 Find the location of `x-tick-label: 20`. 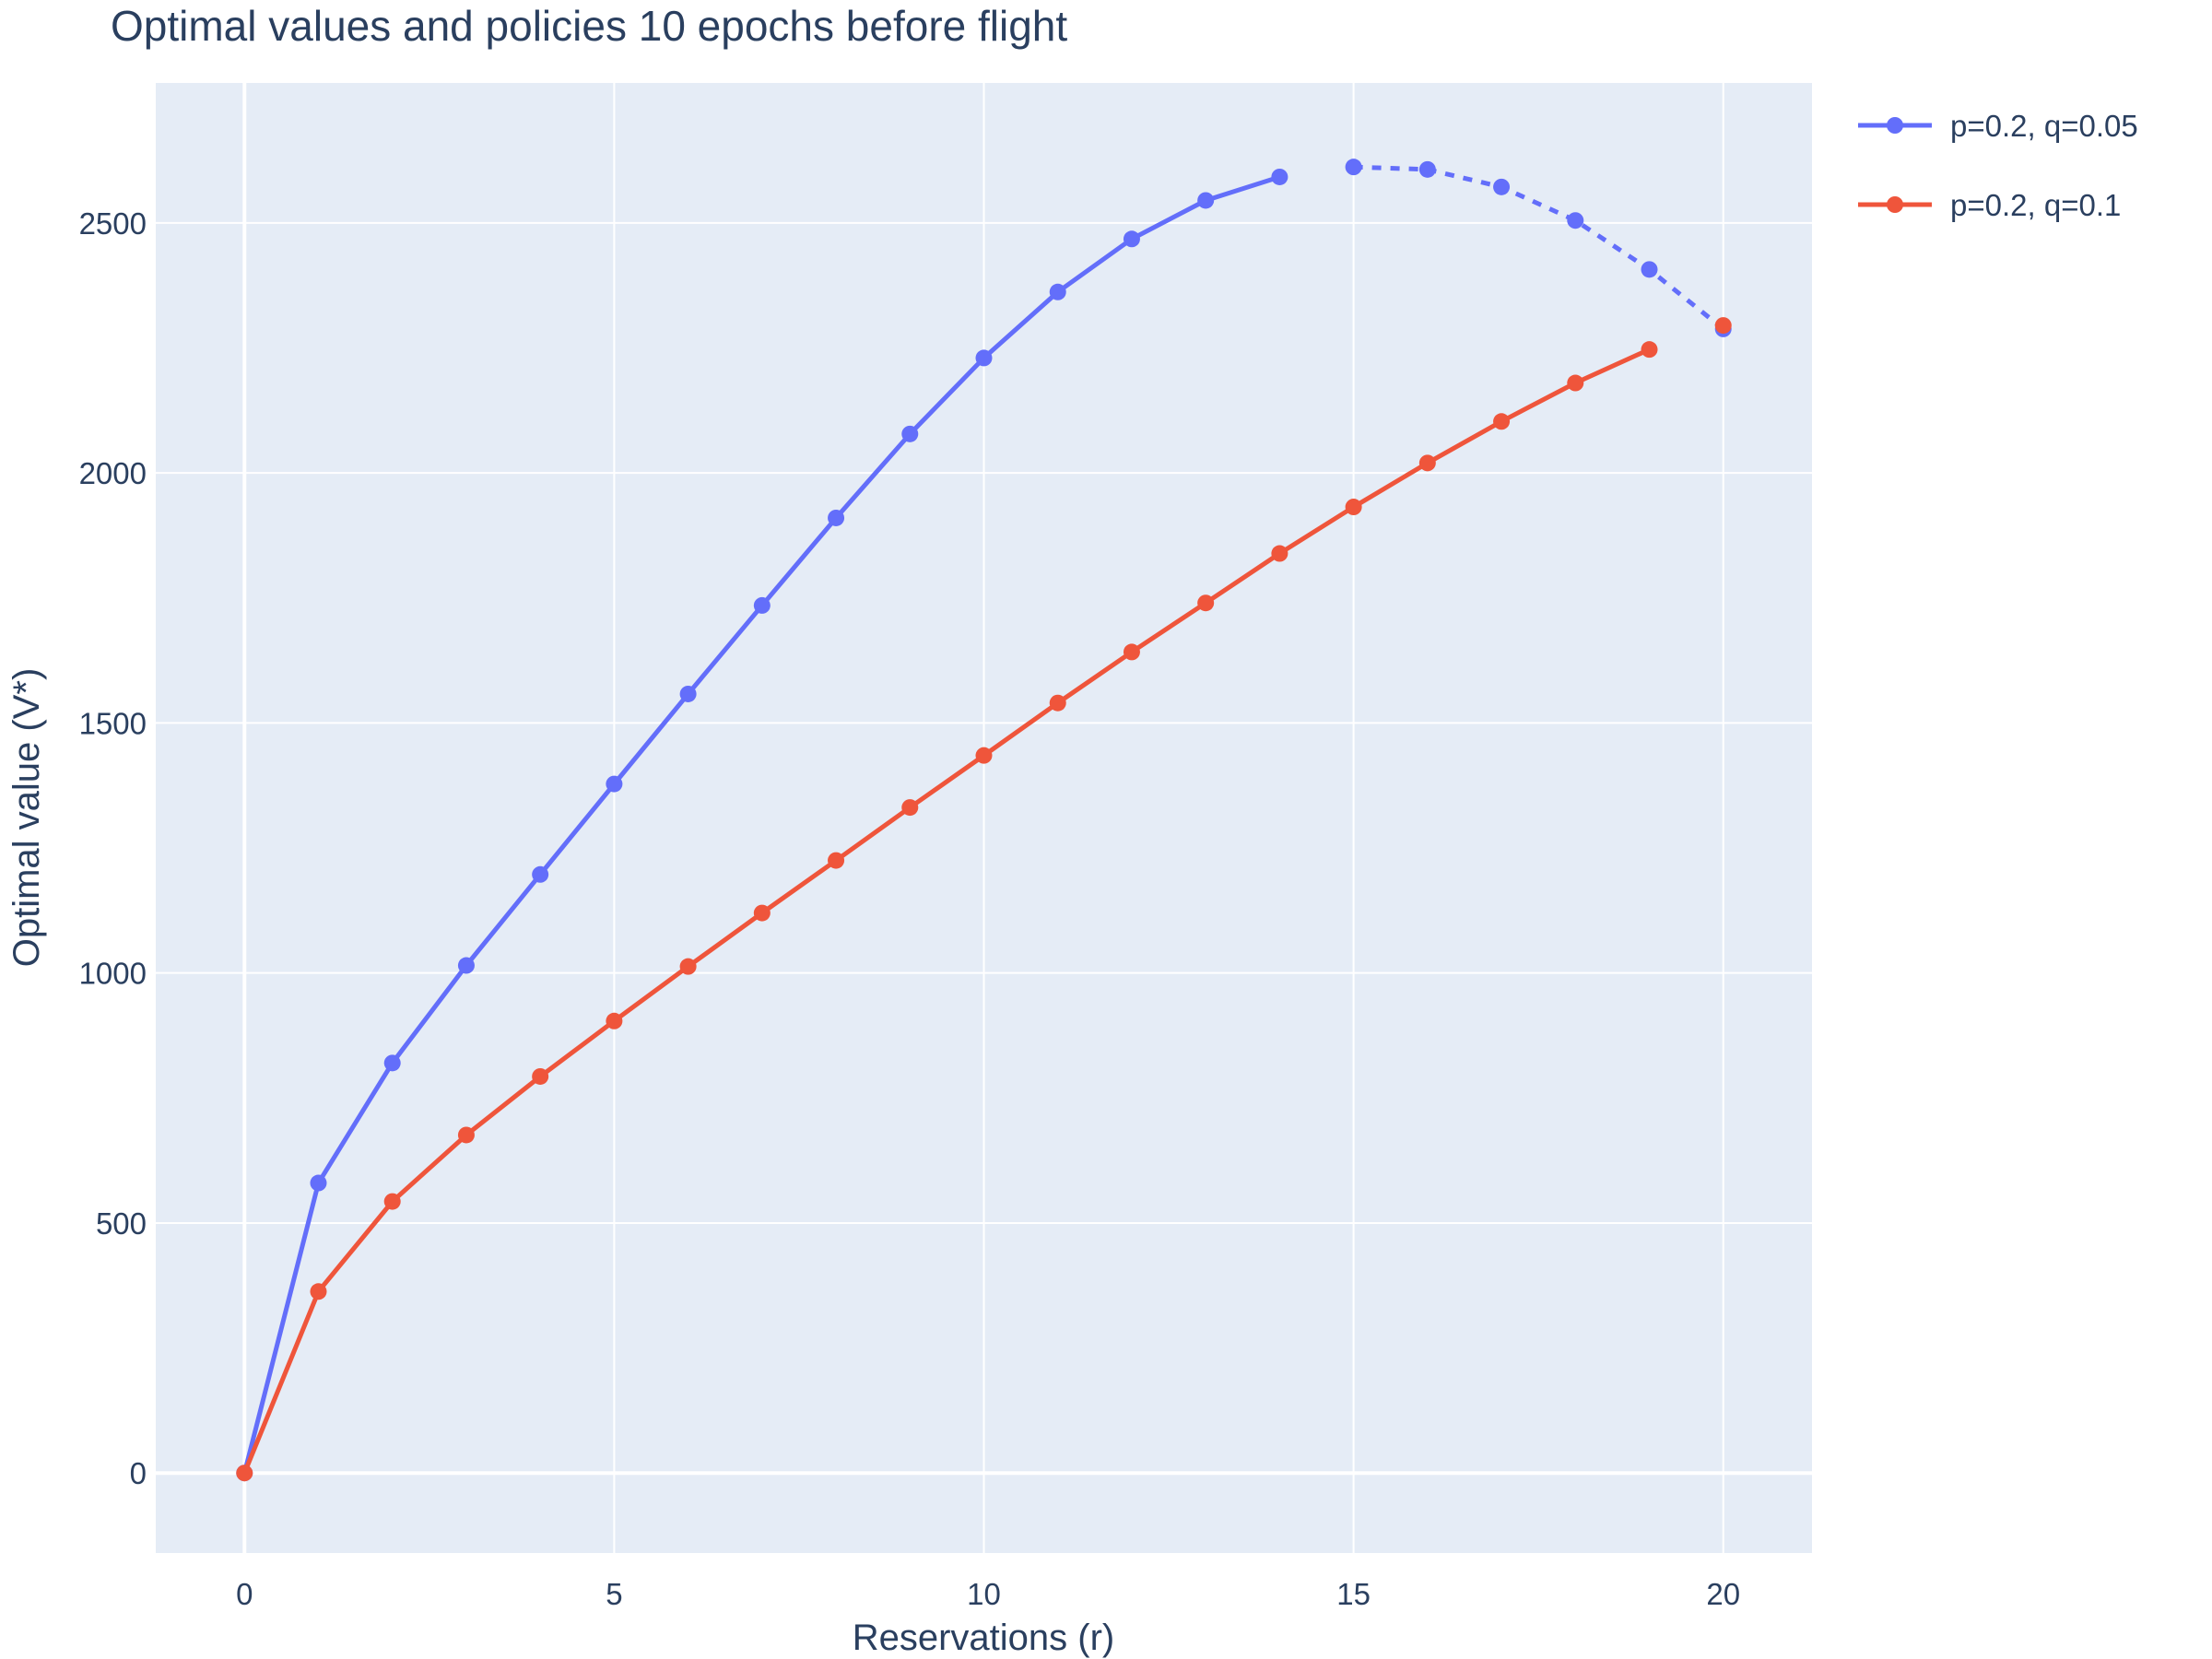

x-tick-label: 20 is located at coordinates (1723, 1594).